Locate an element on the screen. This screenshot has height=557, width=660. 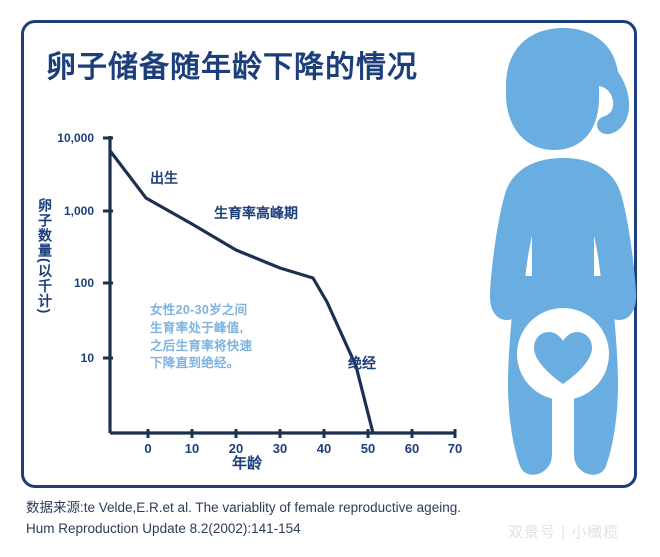
y-tick-label-10: 10 is located at coordinates (87, 358).